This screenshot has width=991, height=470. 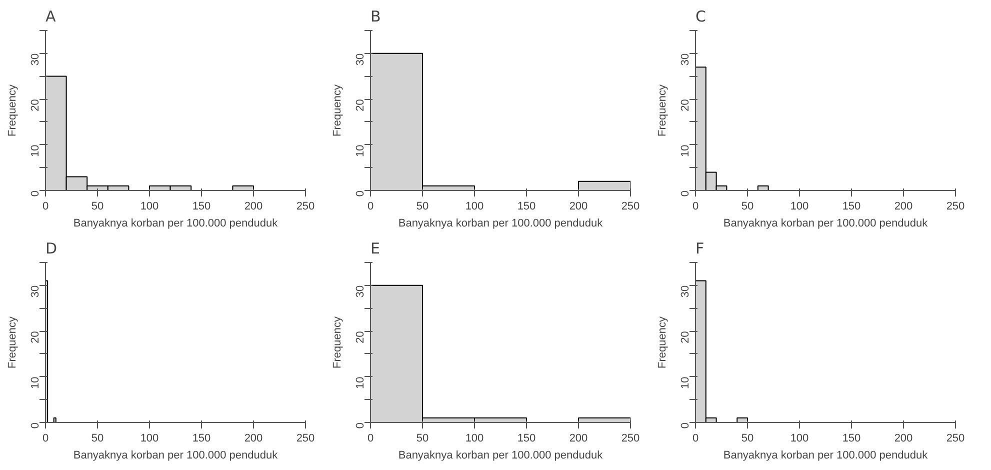 I want to click on chart-title: D, so click(x=52, y=249).